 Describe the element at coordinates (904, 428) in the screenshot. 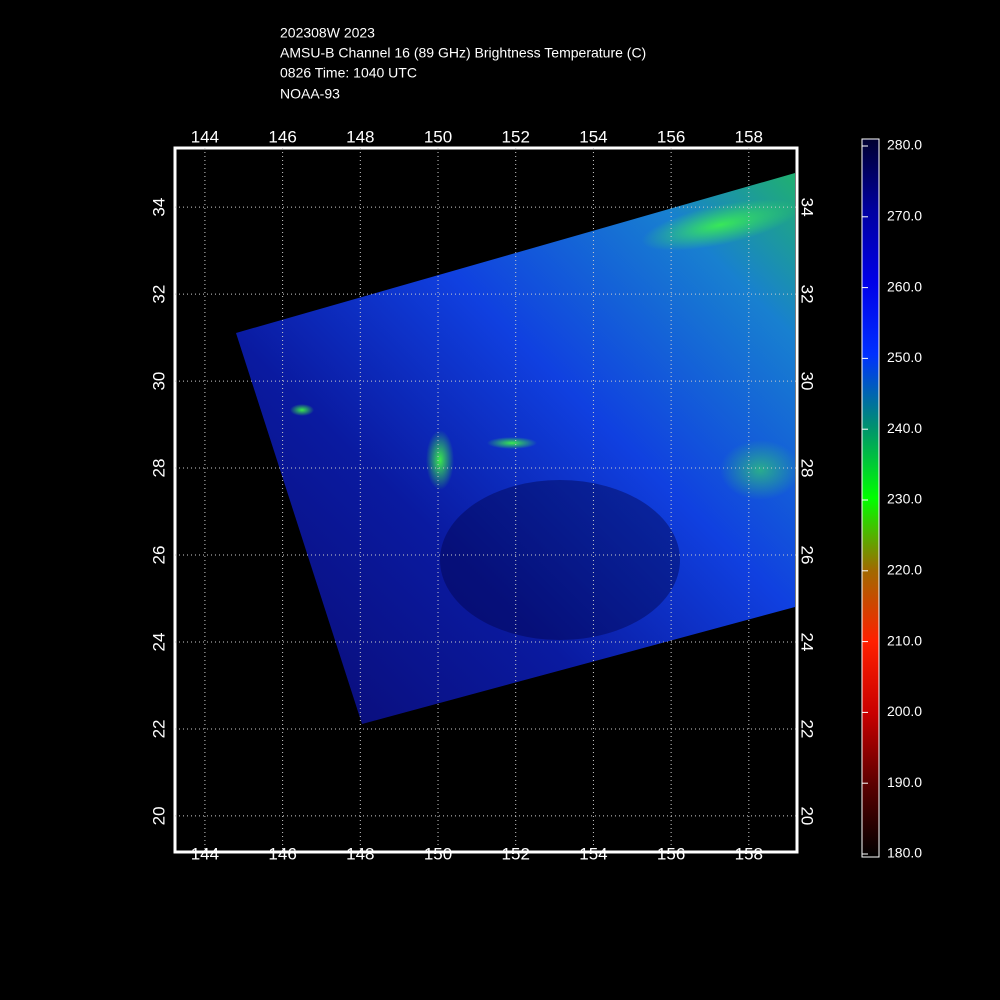

I see `colorbar-label: 240.0` at that location.